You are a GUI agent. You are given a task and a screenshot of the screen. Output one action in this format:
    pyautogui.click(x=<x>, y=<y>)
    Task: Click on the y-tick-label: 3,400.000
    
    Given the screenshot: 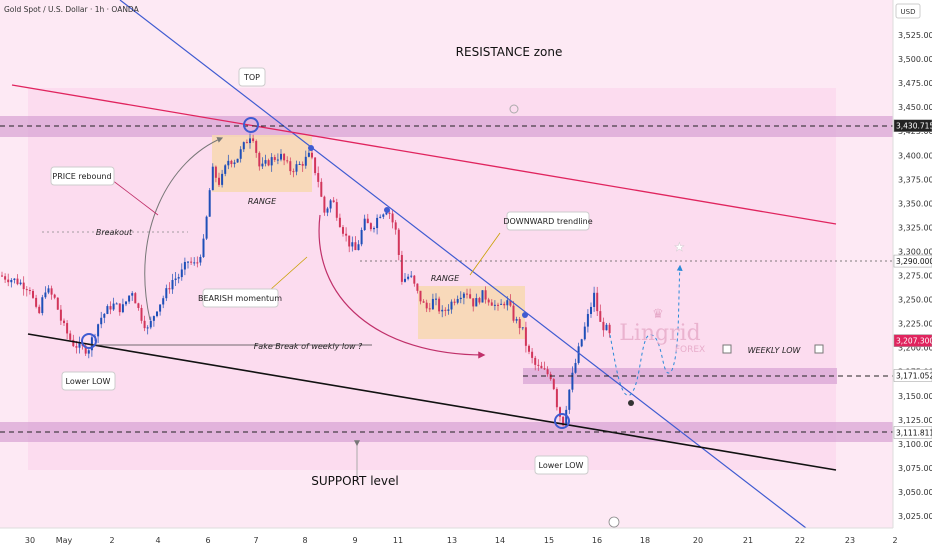 What is the action you would take?
    pyautogui.click(x=915, y=155)
    